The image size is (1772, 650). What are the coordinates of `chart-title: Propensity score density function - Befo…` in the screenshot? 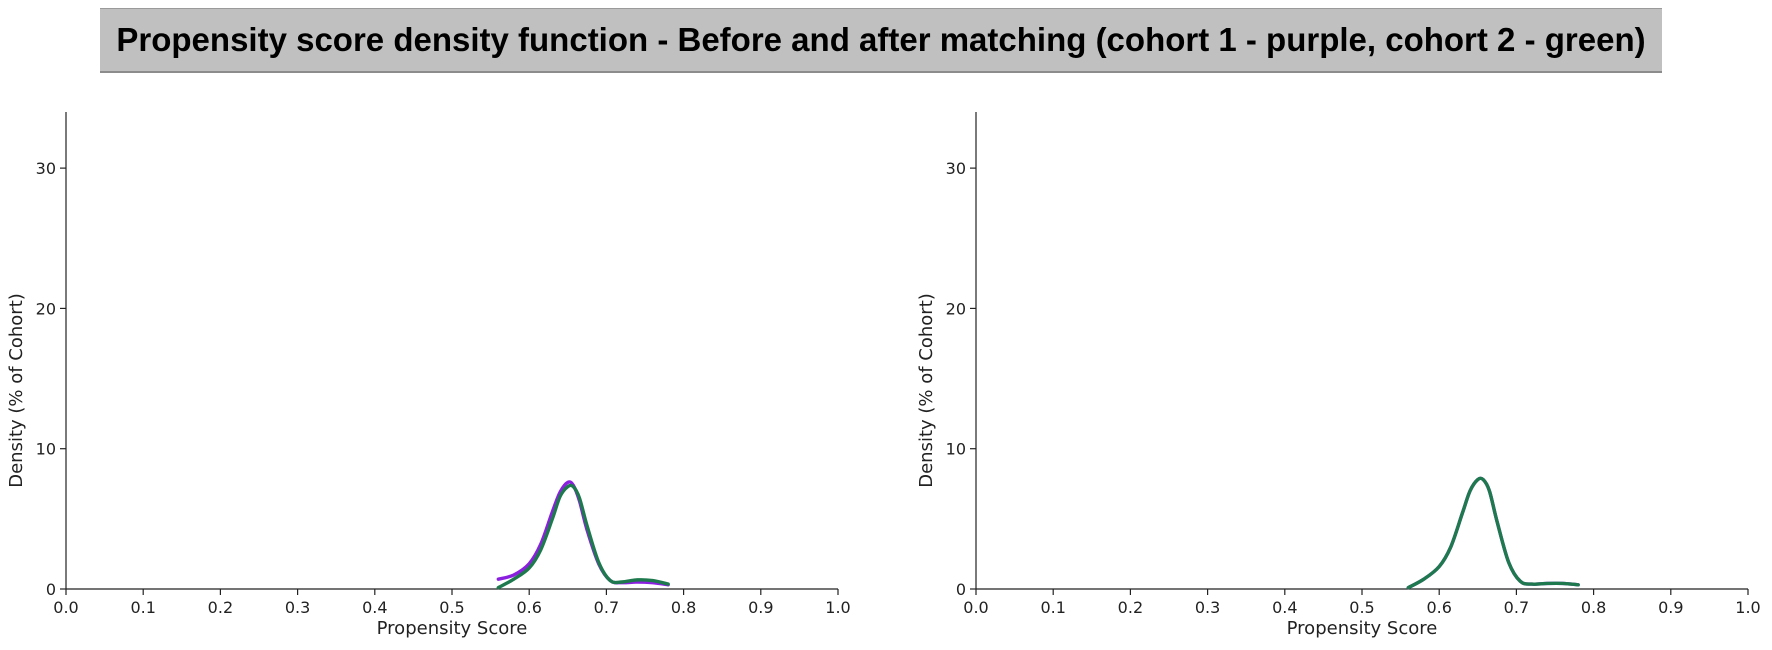 It's located at (881, 39).